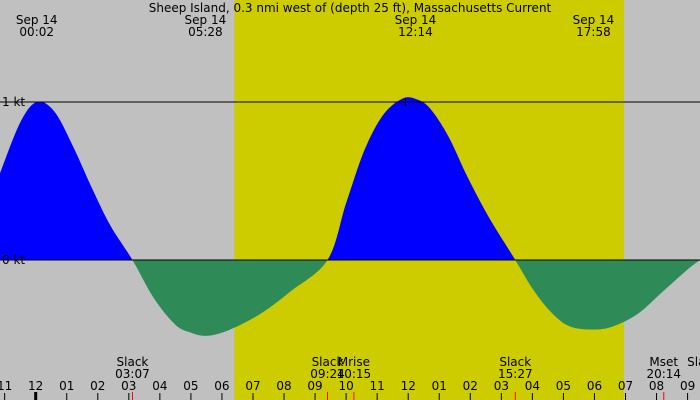  Describe the element at coordinates (515, 362) in the screenshot. I see `event-name-3: Slack` at that location.